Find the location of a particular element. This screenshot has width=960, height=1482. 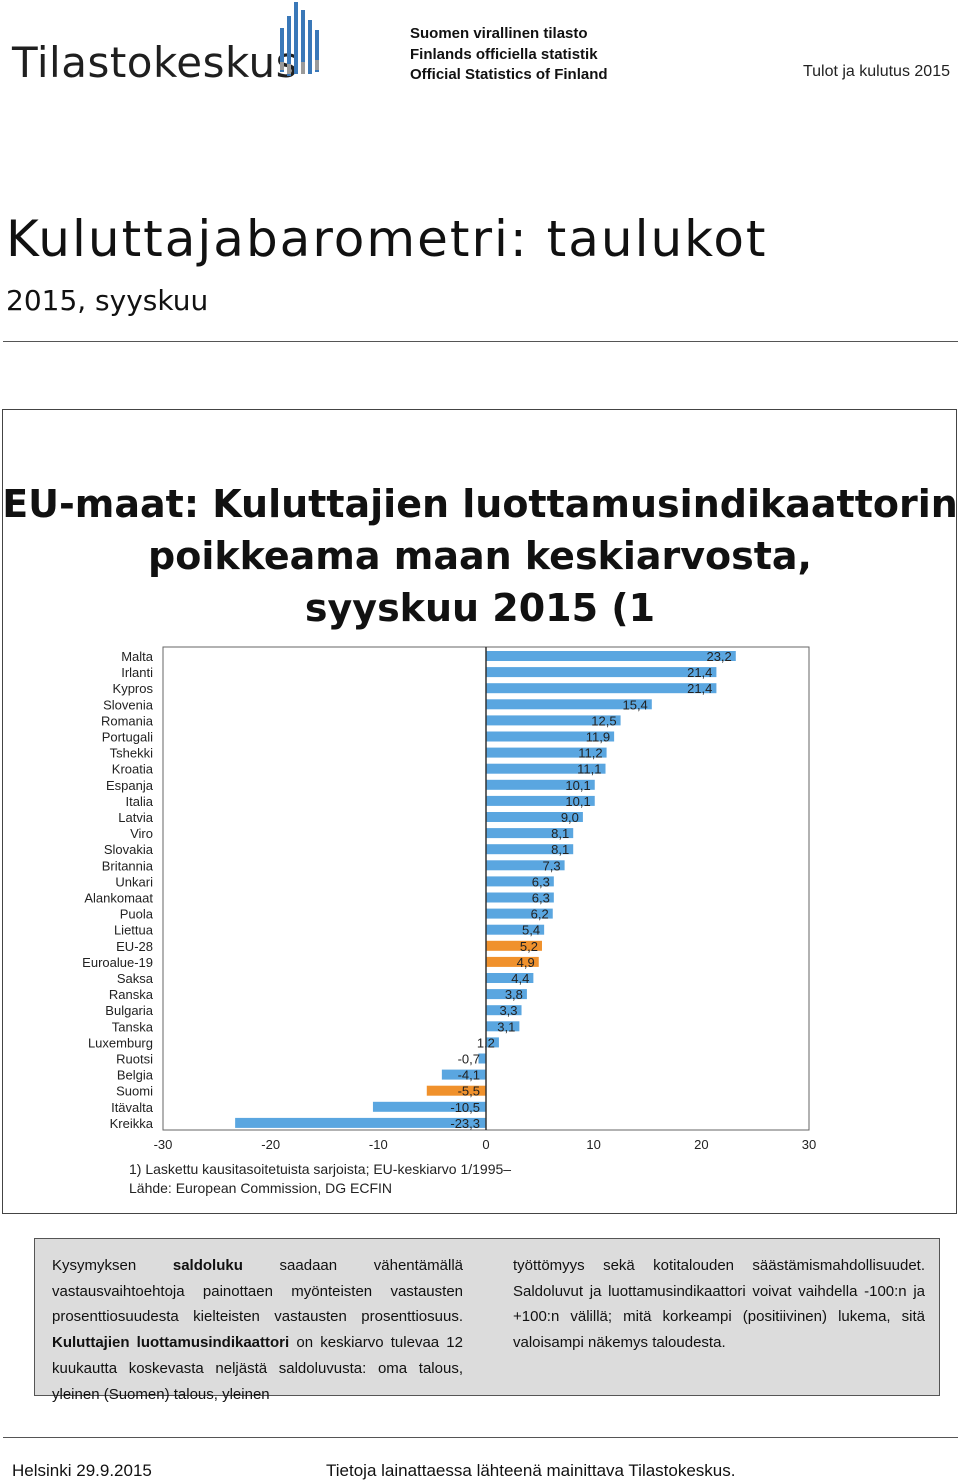

footer-date: Helsinki 29.9.2015 is located at coordinates (82, 1470).